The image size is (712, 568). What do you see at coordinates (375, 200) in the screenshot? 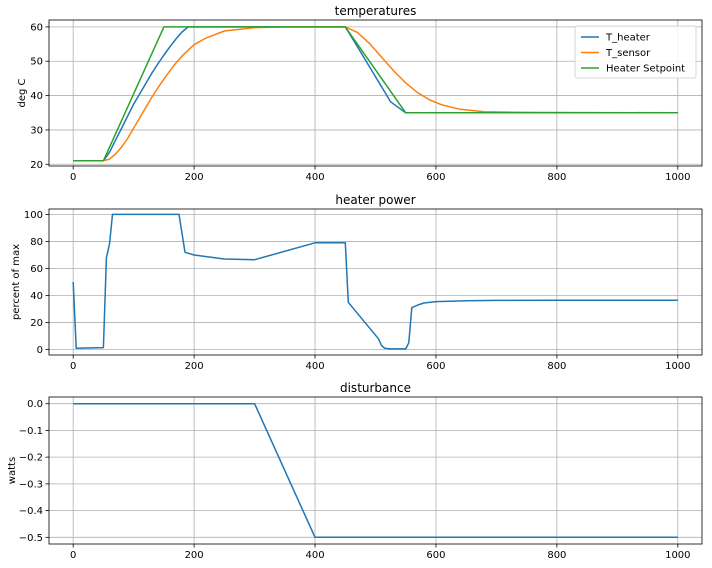
I see `chart-title: heater power` at bounding box center [375, 200].